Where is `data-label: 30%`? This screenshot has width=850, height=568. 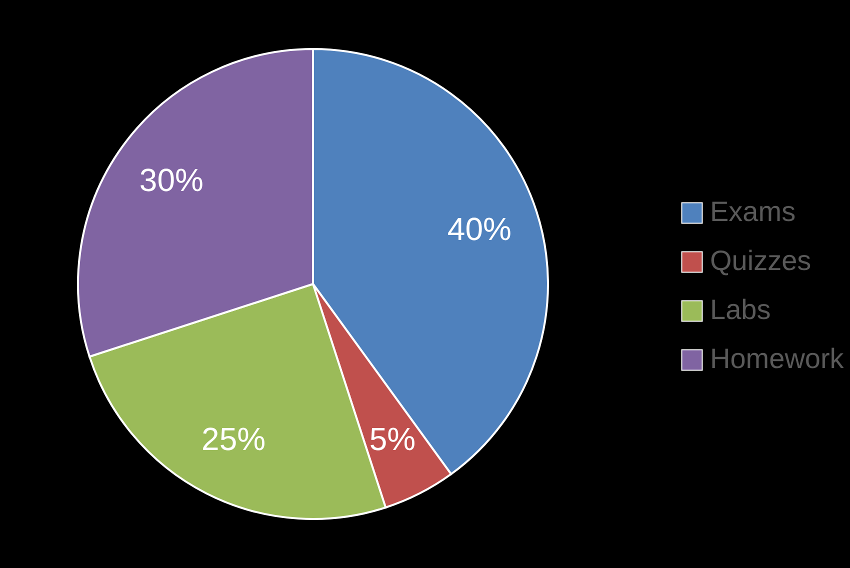
data-label: 30% is located at coordinates (171, 180).